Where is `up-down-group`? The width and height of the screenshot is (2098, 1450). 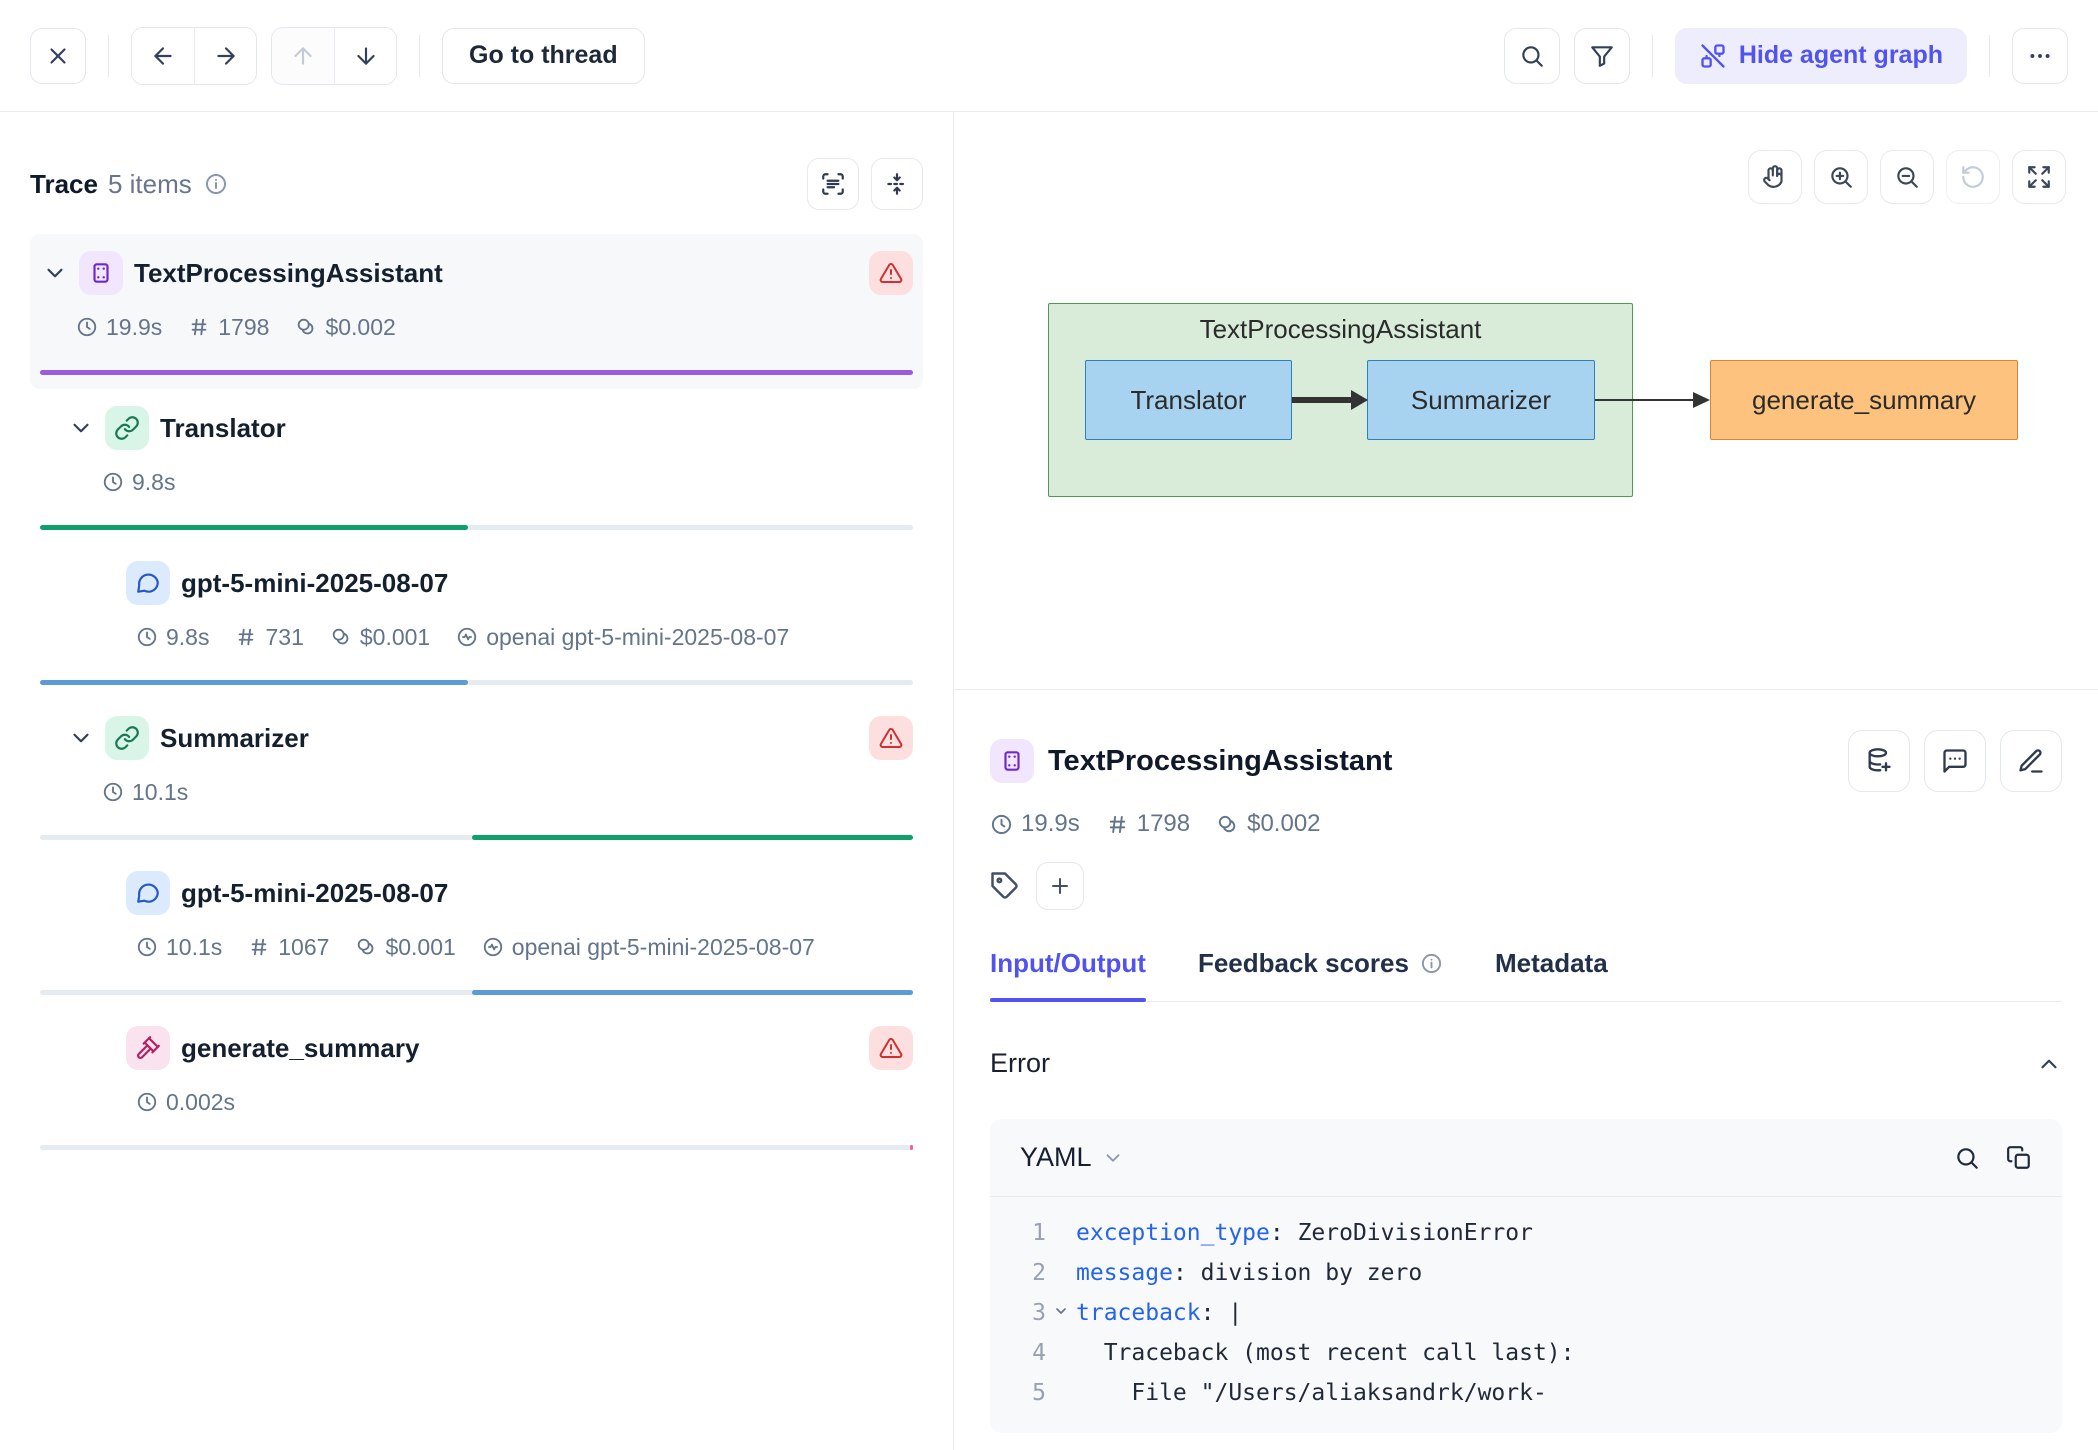 up-down-group is located at coordinates (334, 55).